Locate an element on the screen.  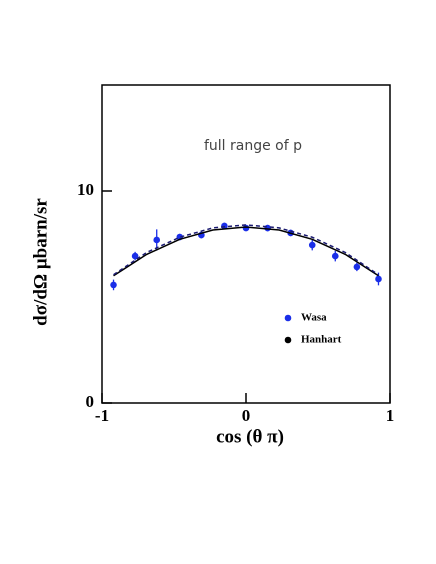
x-tick-label: 1 is located at coordinates (390, 415).